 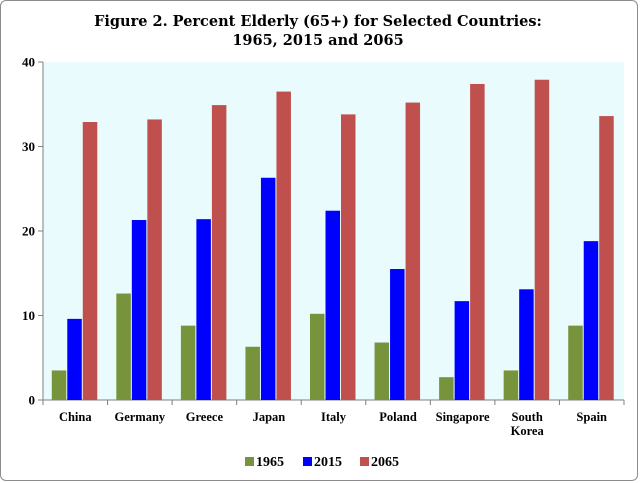 What do you see at coordinates (385, 462) in the screenshot?
I see `legend-label: 2065` at bounding box center [385, 462].